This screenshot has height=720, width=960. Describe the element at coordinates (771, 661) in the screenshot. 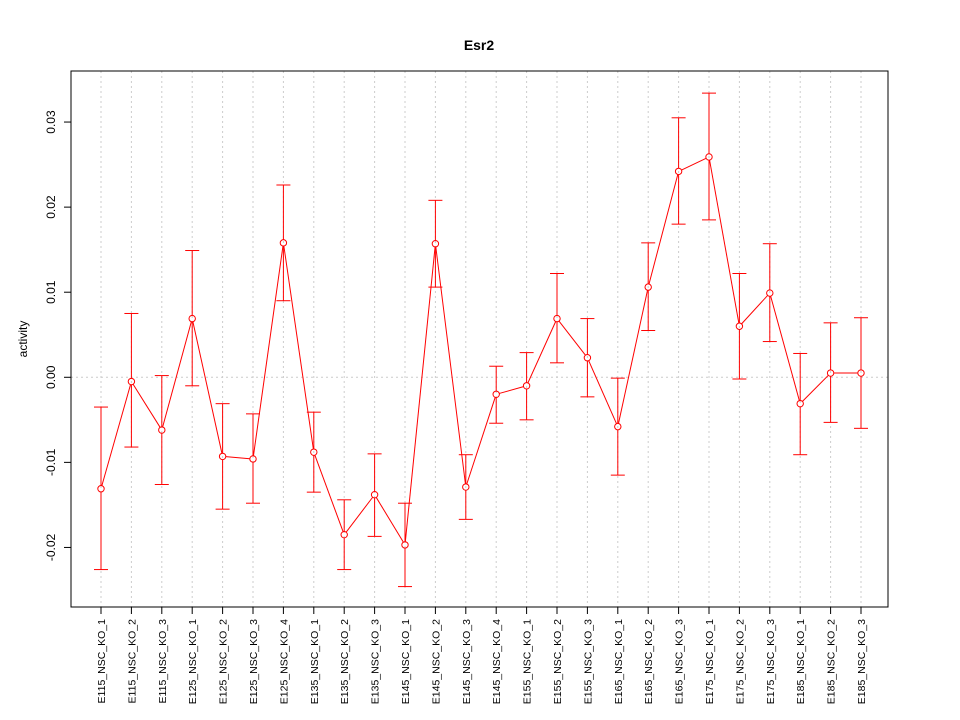

I see `x-tick-label: E175_NSC_KO_3` at that location.